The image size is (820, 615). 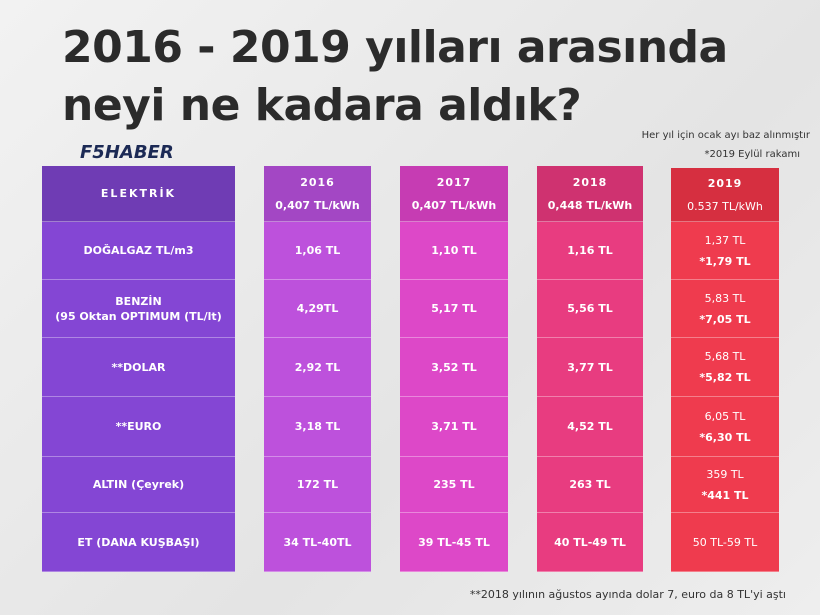 What do you see at coordinates (725, 195) in the screenshot?
I see `header-cell: 2019 0.537 TL/kWh` at bounding box center [725, 195].